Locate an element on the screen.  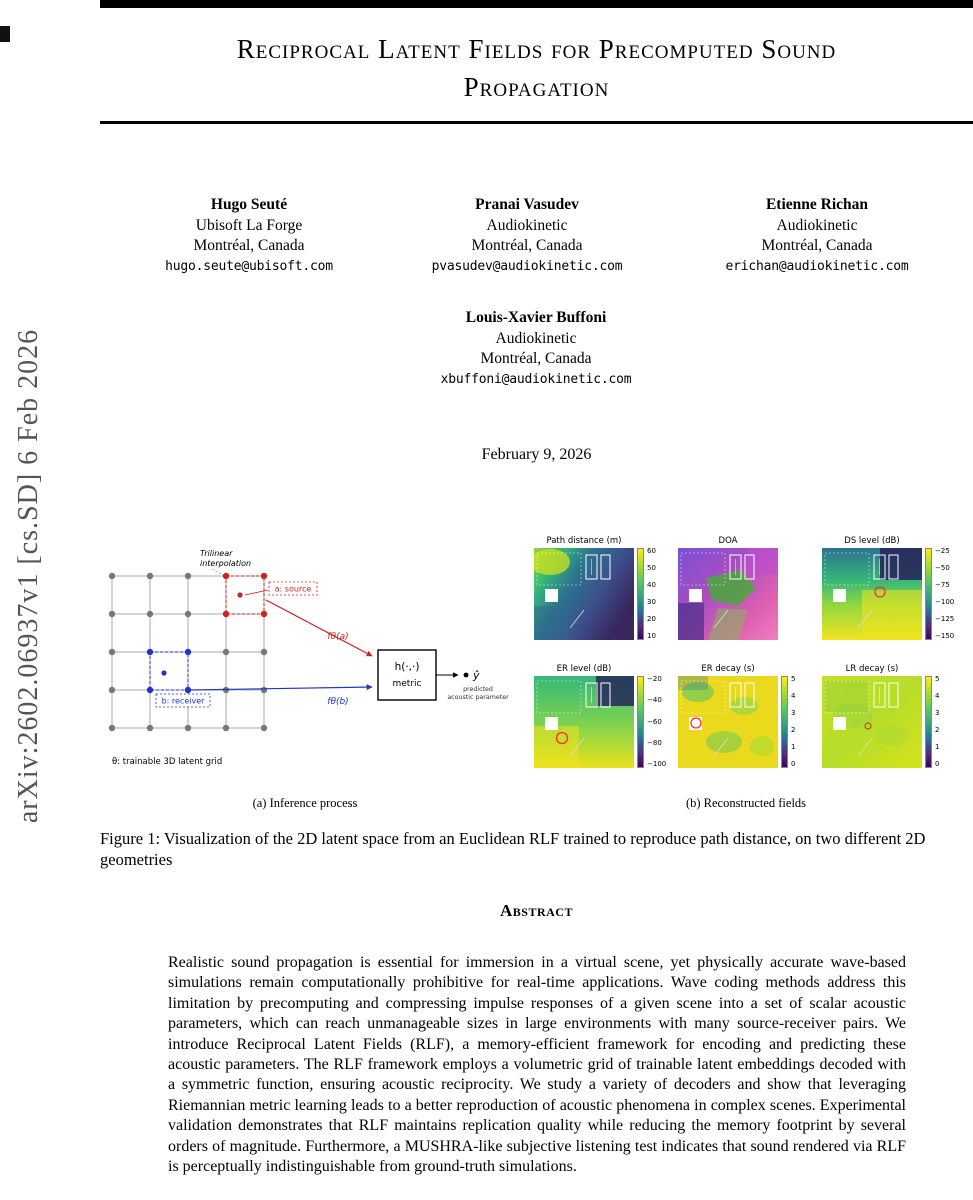
panel-title: LR decay (s) is located at coordinates (872, 669).